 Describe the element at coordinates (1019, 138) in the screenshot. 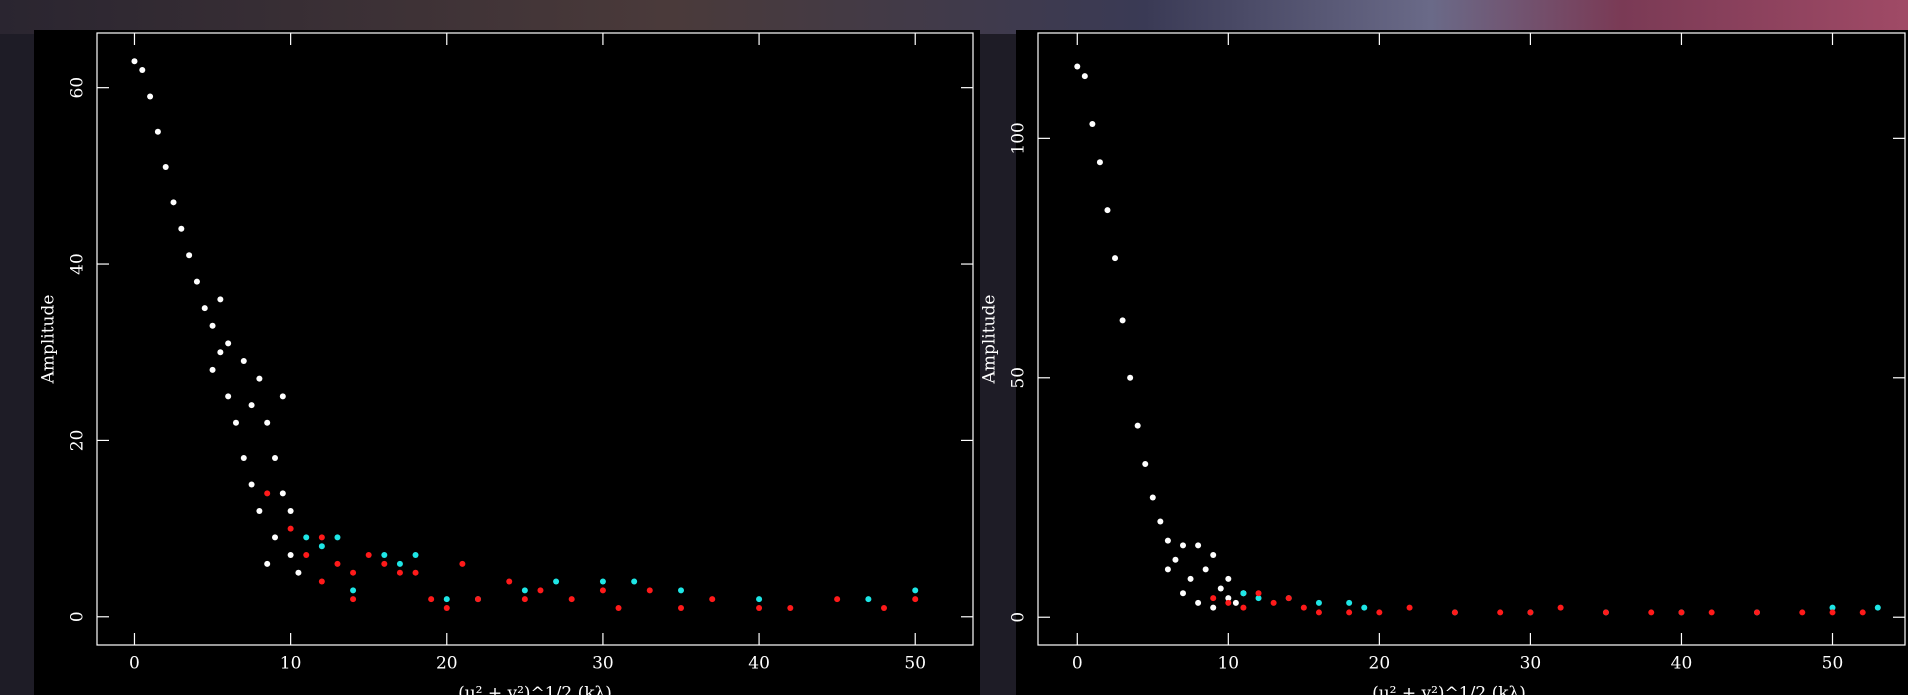

I see `y-tick-label: 100` at that location.